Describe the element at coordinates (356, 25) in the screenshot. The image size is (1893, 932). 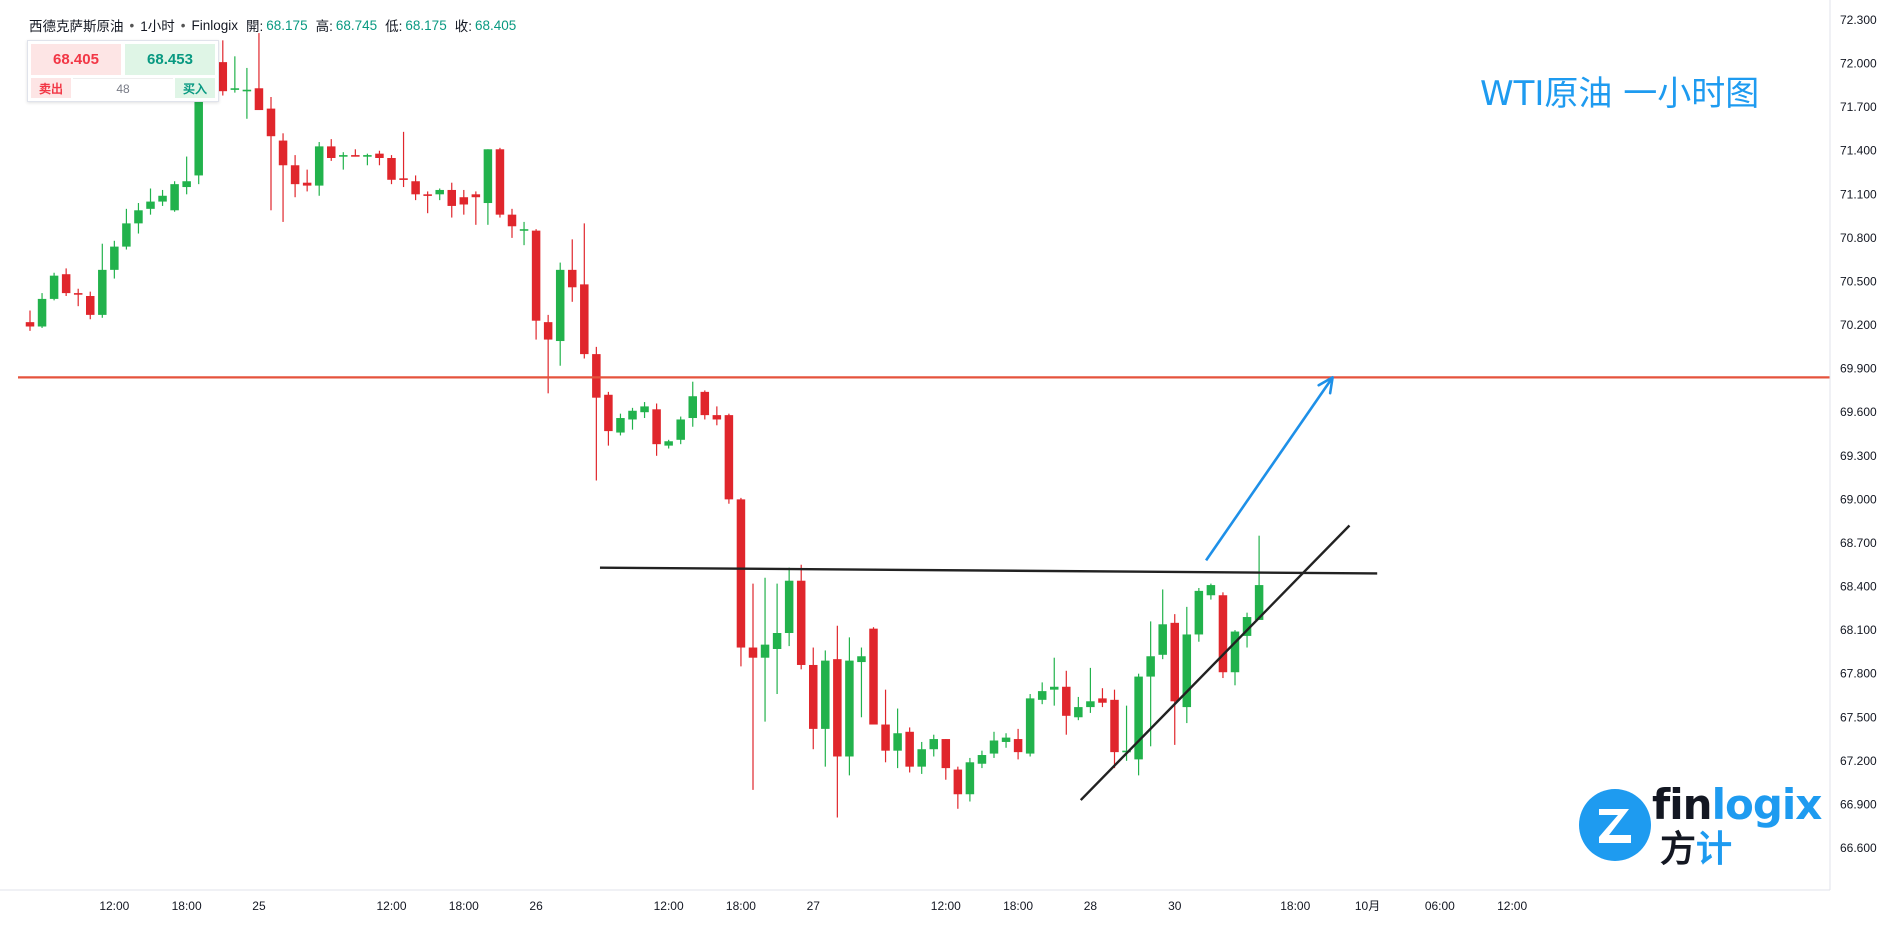
I see `high-value: 68.745` at that location.